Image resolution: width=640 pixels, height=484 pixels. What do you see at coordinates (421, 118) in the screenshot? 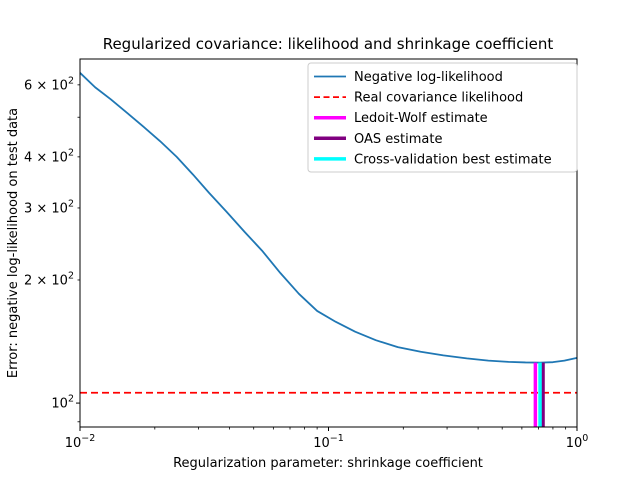
I see `legend-entry-label: Ledoit-Wolf estimate` at bounding box center [421, 118].